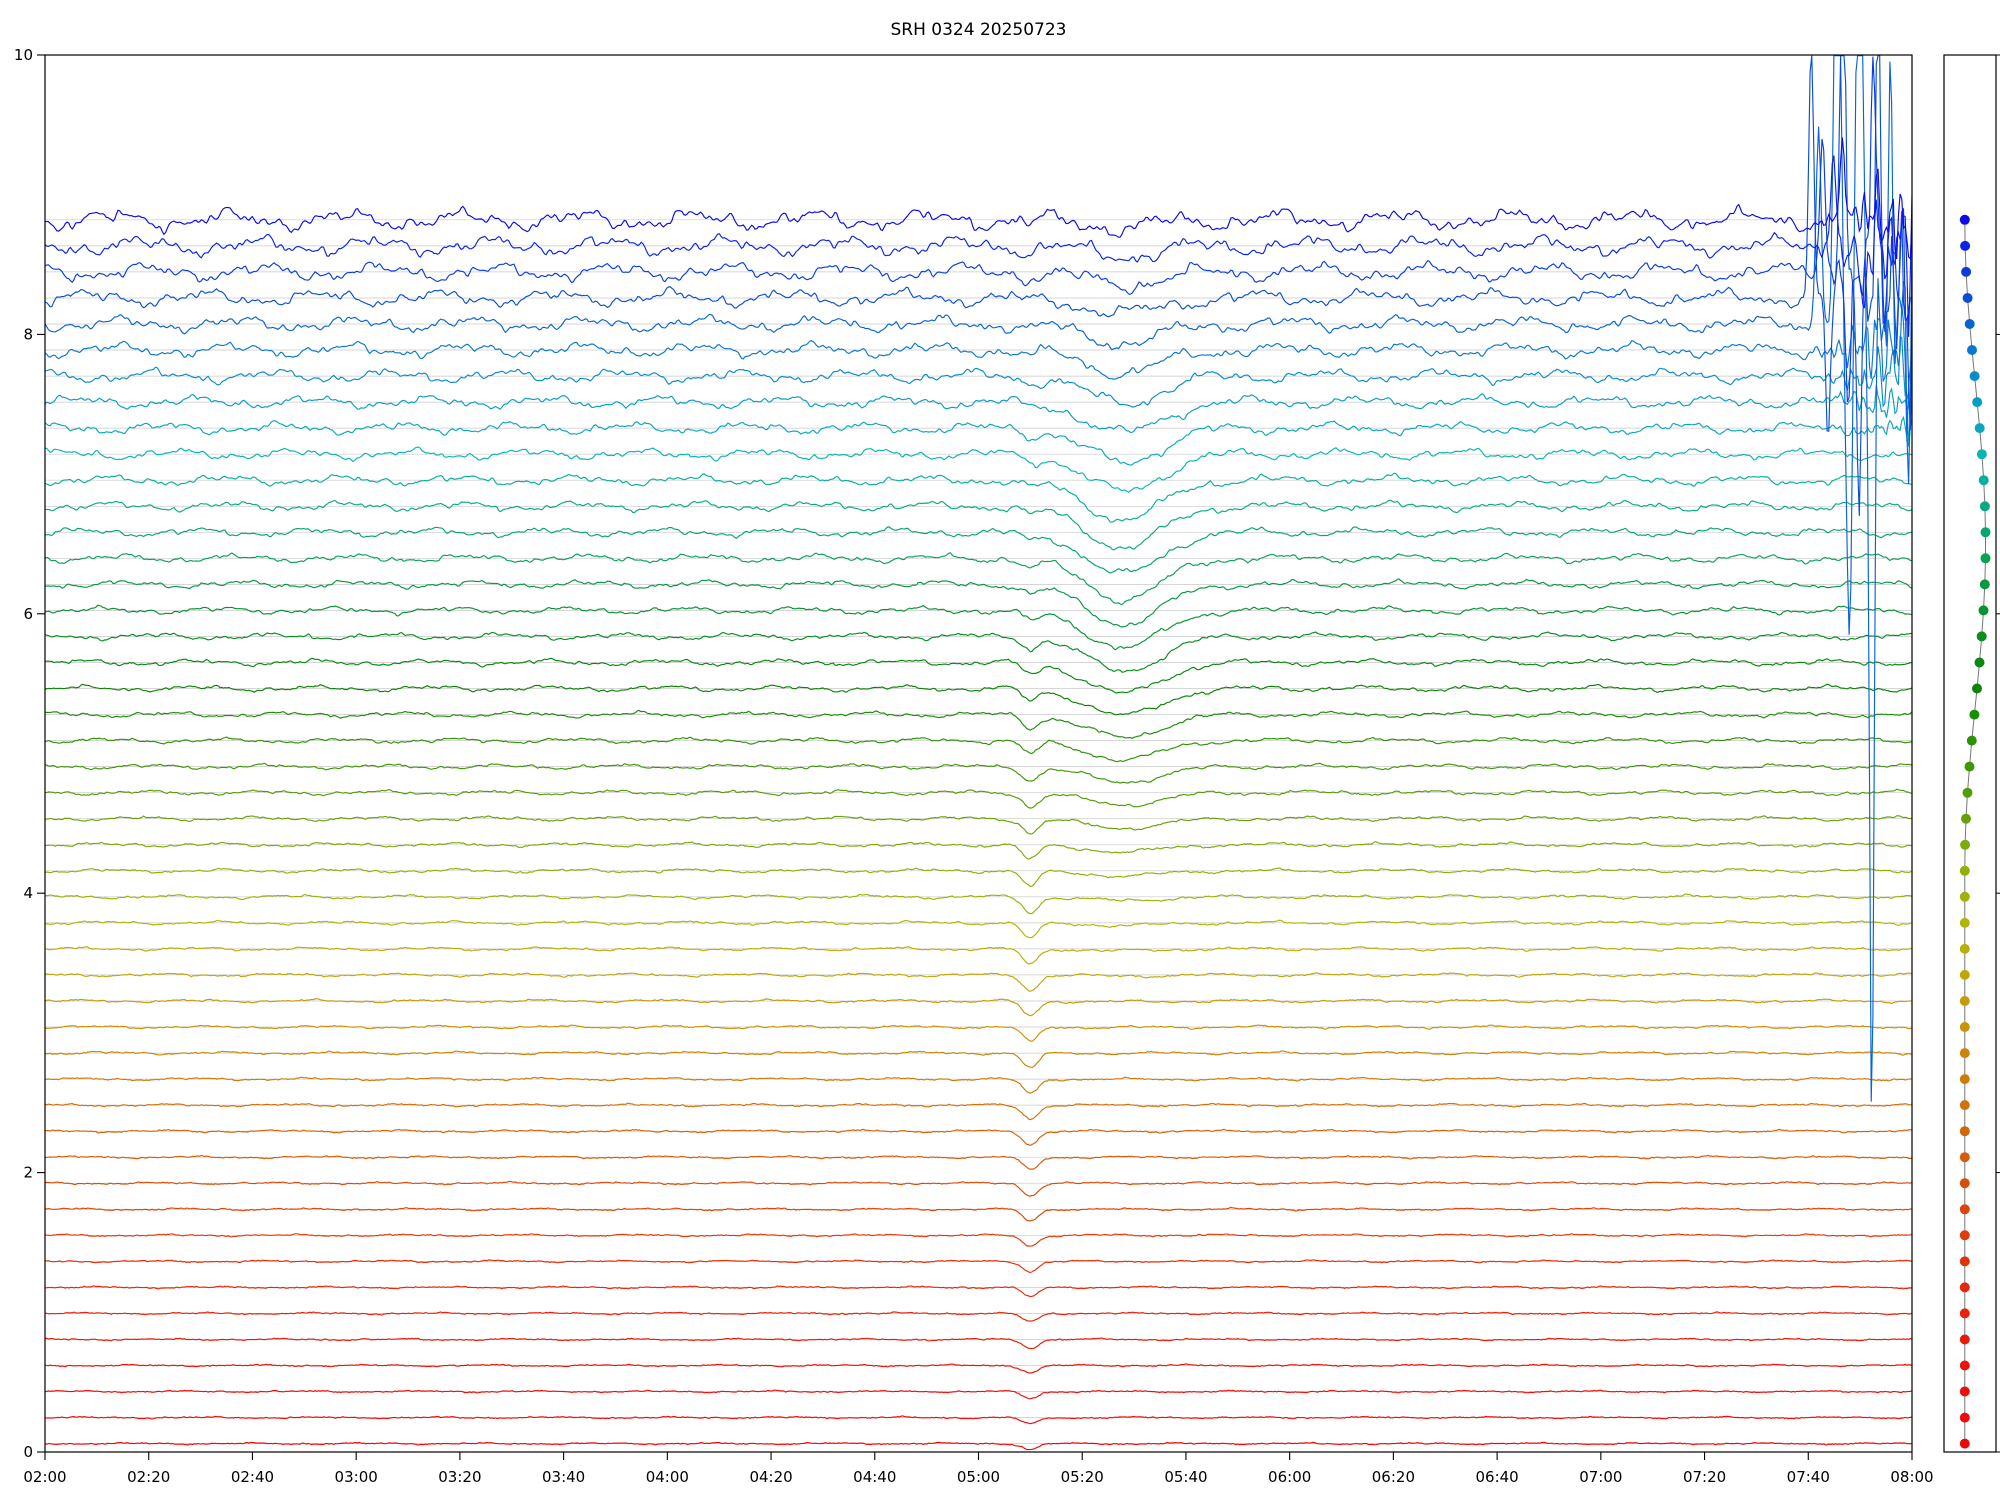  Describe the element at coordinates (1808, 1477) in the screenshot. I see `x-tick-label: 07:40` at that location.